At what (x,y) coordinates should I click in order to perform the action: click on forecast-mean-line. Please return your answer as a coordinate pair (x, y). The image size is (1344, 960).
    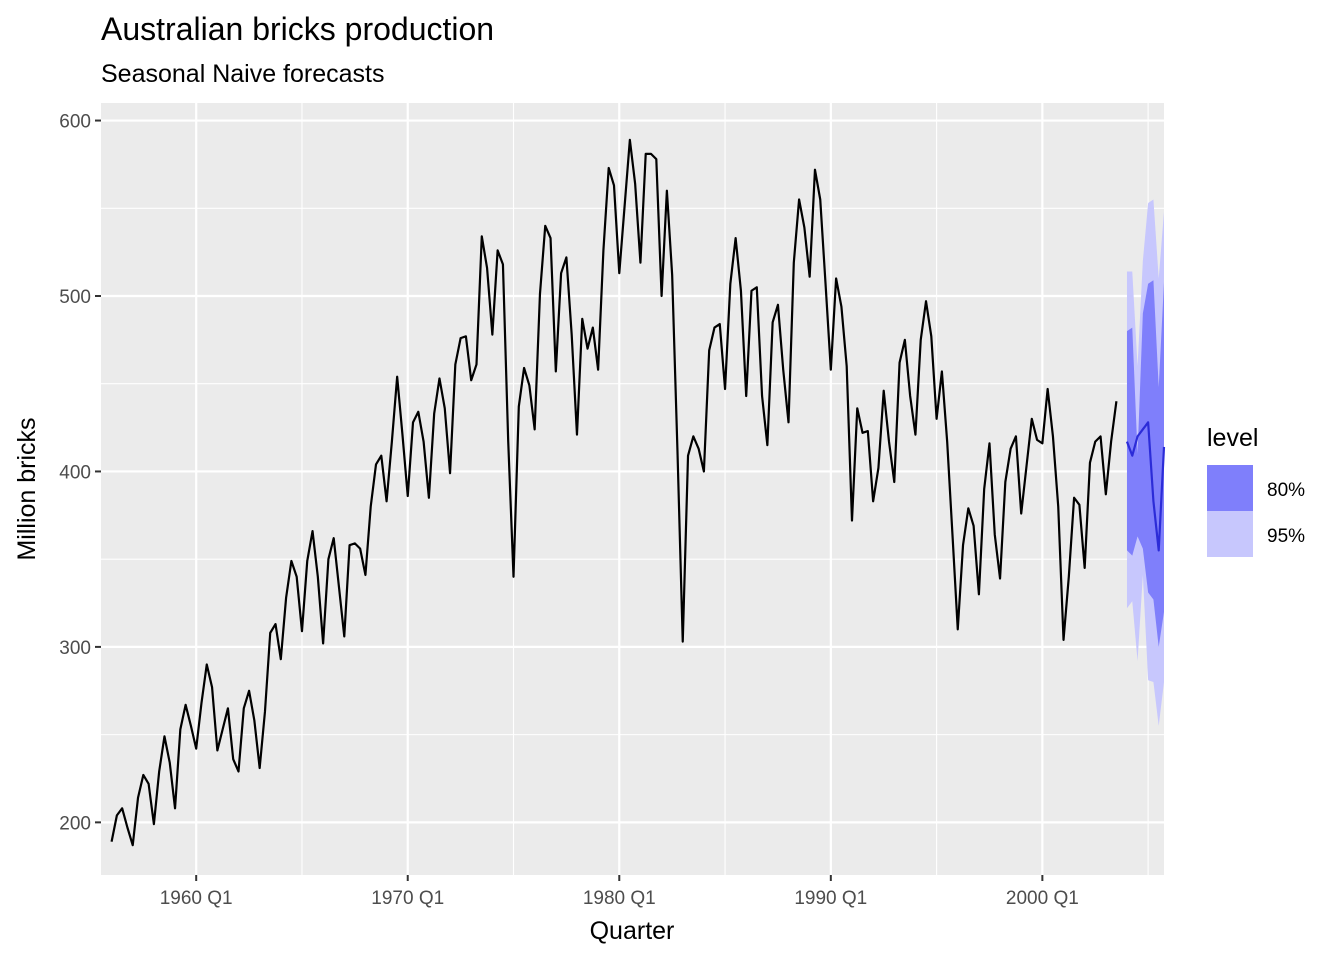
    Looking at the image, I should click on (1145, 486).